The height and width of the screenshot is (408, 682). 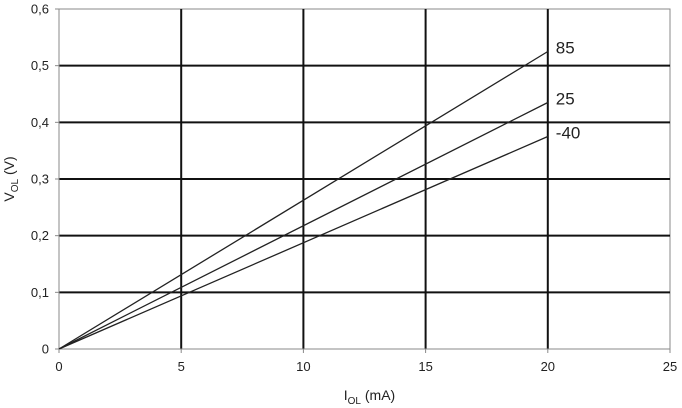 I want to click on x-tick-label-1: 5, so click(x=181, y=366).